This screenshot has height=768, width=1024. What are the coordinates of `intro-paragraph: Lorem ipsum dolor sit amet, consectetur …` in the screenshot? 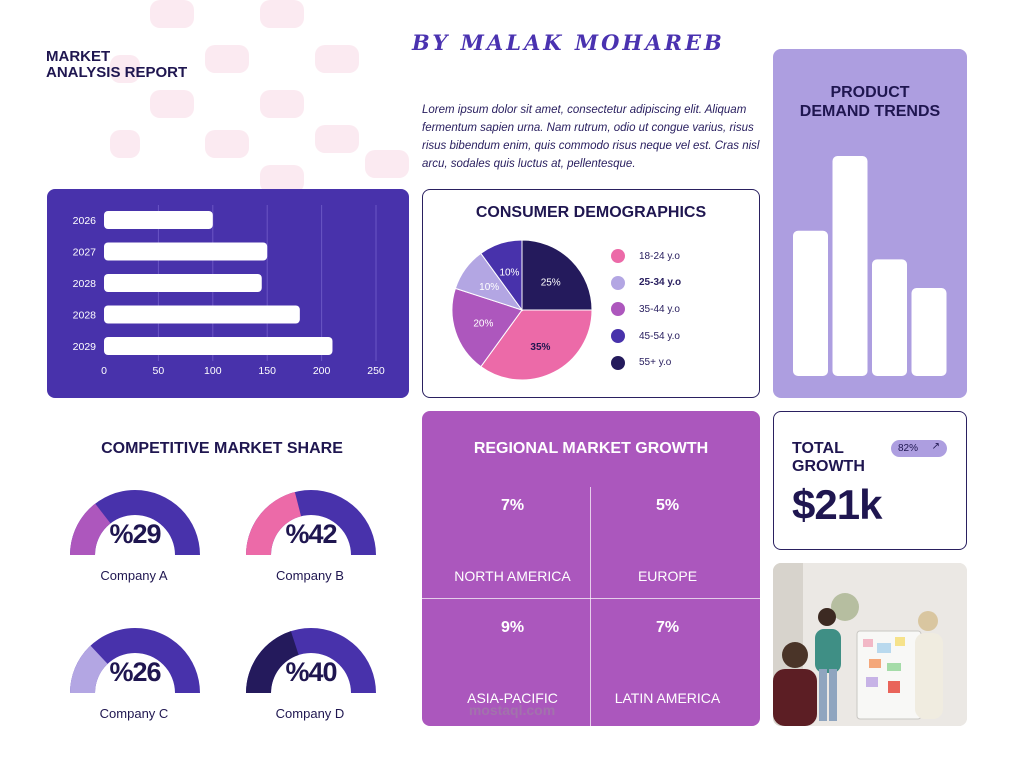 It's located at (591, 137).